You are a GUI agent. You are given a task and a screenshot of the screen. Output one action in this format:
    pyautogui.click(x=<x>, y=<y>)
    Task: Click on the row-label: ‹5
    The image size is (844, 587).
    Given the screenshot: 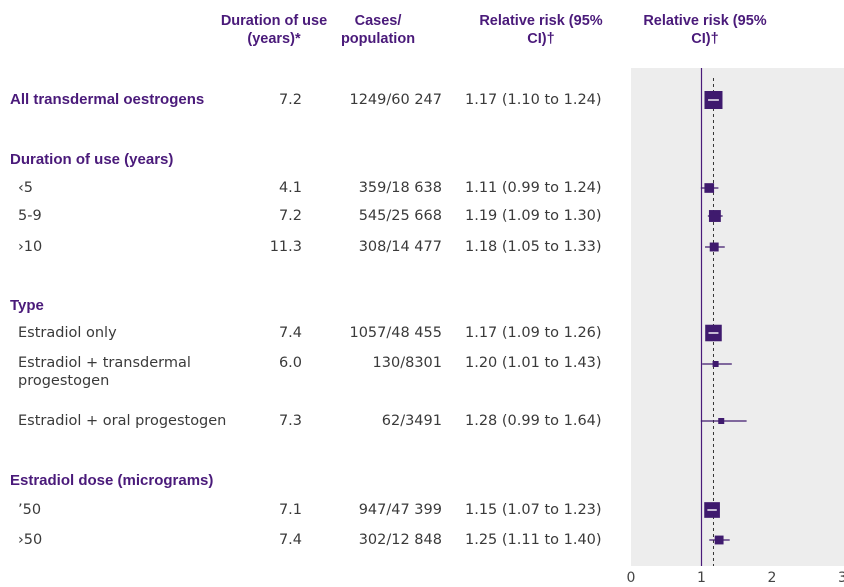 What is the action you would take?
    pyautogui.click(x=26, y=188)
    